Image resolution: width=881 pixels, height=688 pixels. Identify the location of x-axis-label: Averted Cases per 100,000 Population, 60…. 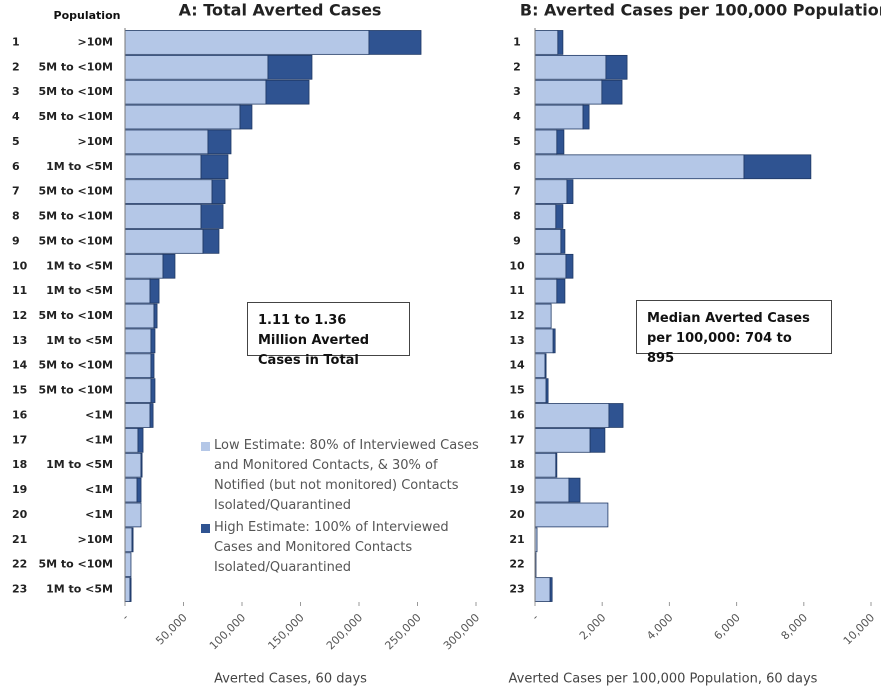
(663, 679).